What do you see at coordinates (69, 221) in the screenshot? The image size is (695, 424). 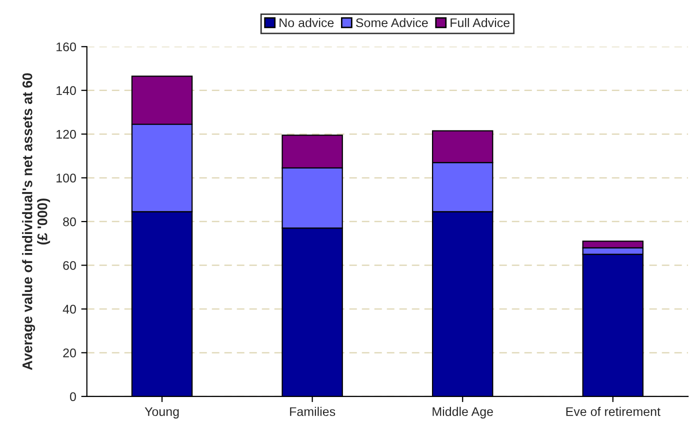 I see `y-tick-label: 80` at bounding box center [69, 221].